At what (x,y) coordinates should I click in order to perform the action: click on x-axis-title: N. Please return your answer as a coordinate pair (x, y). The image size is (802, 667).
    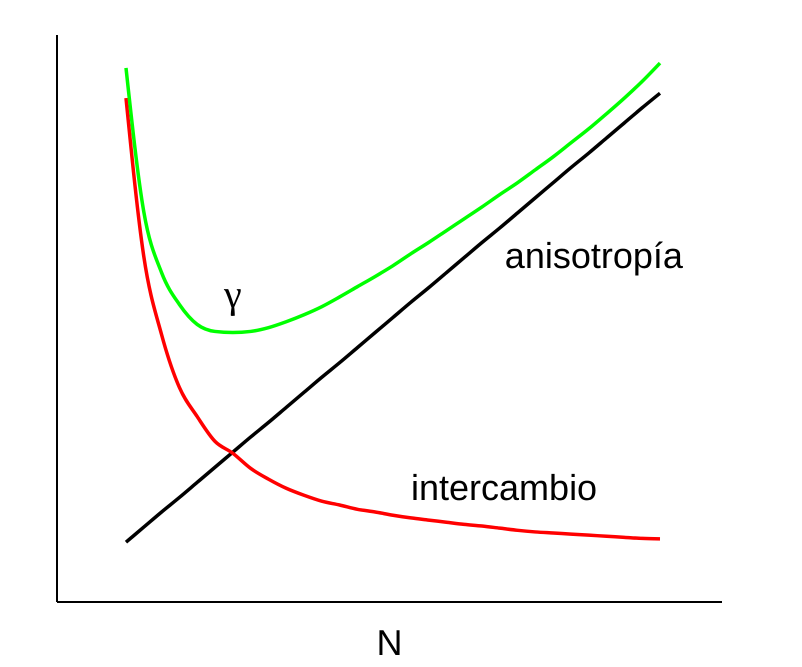
    Looking at the image, I should click on (389, 642).